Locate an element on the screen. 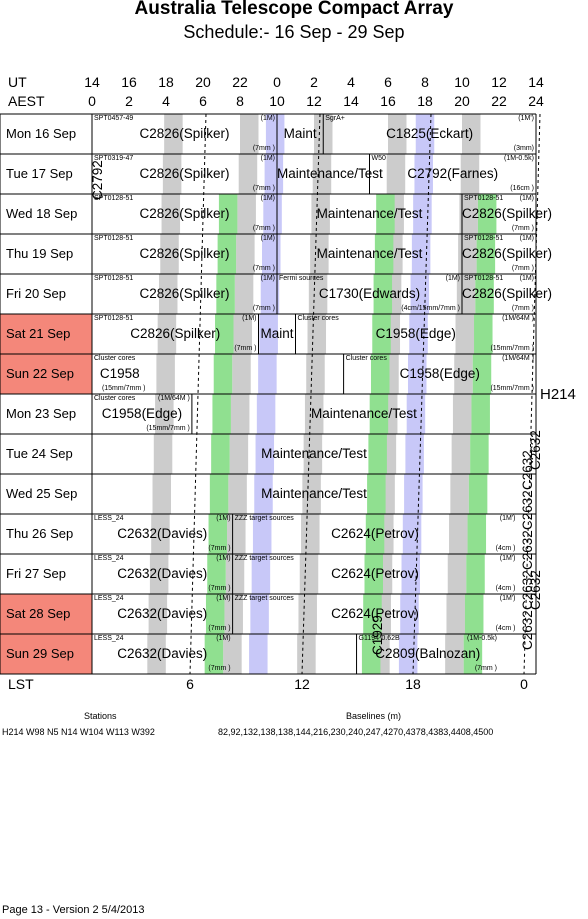 The image size is (588, 919). aest-tick-label: 18 is located at coordinates (425, 101).